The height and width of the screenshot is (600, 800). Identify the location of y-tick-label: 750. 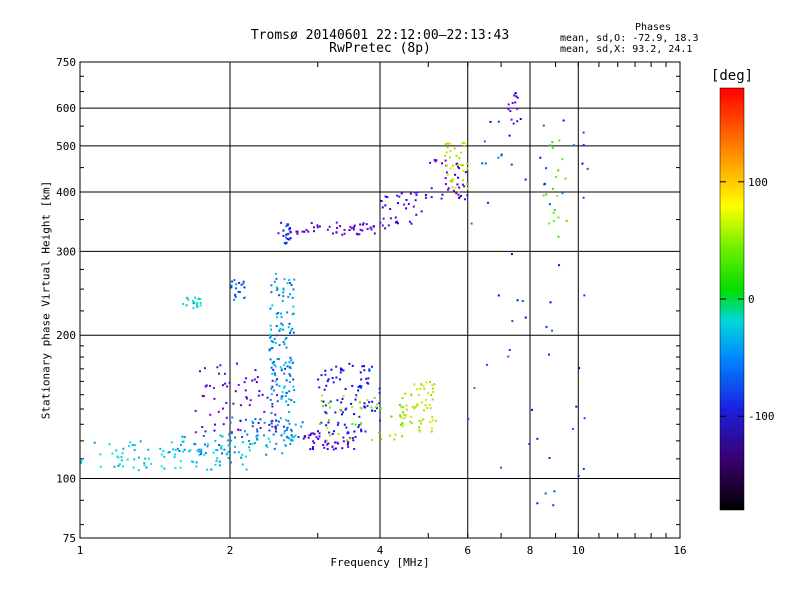
(66, 62).